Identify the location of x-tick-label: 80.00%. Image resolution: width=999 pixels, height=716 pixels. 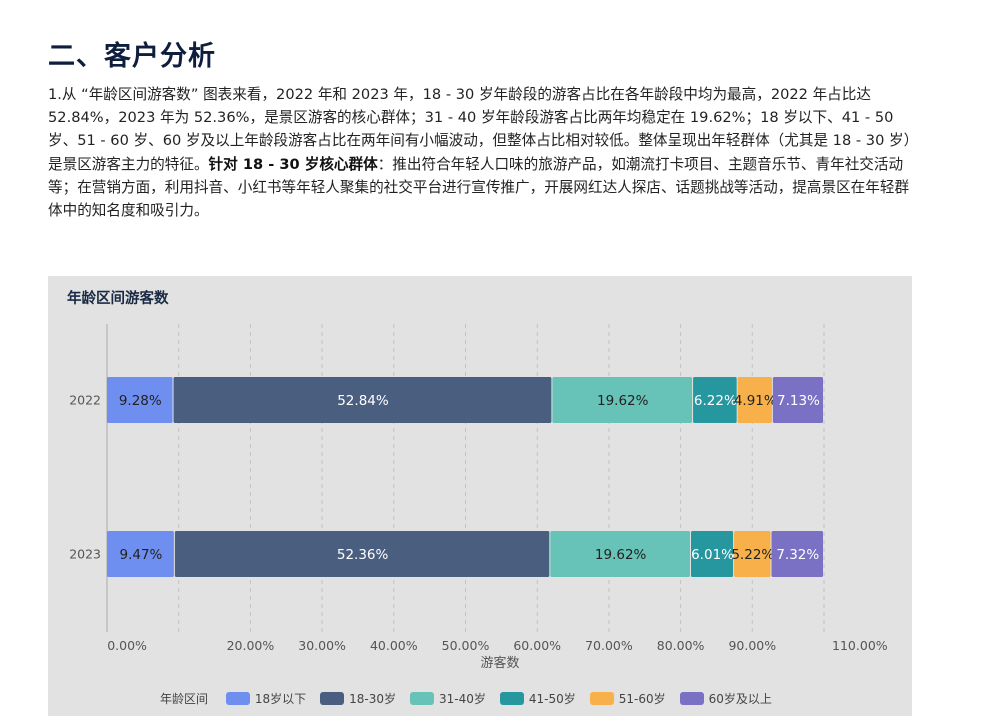
(681, 645).